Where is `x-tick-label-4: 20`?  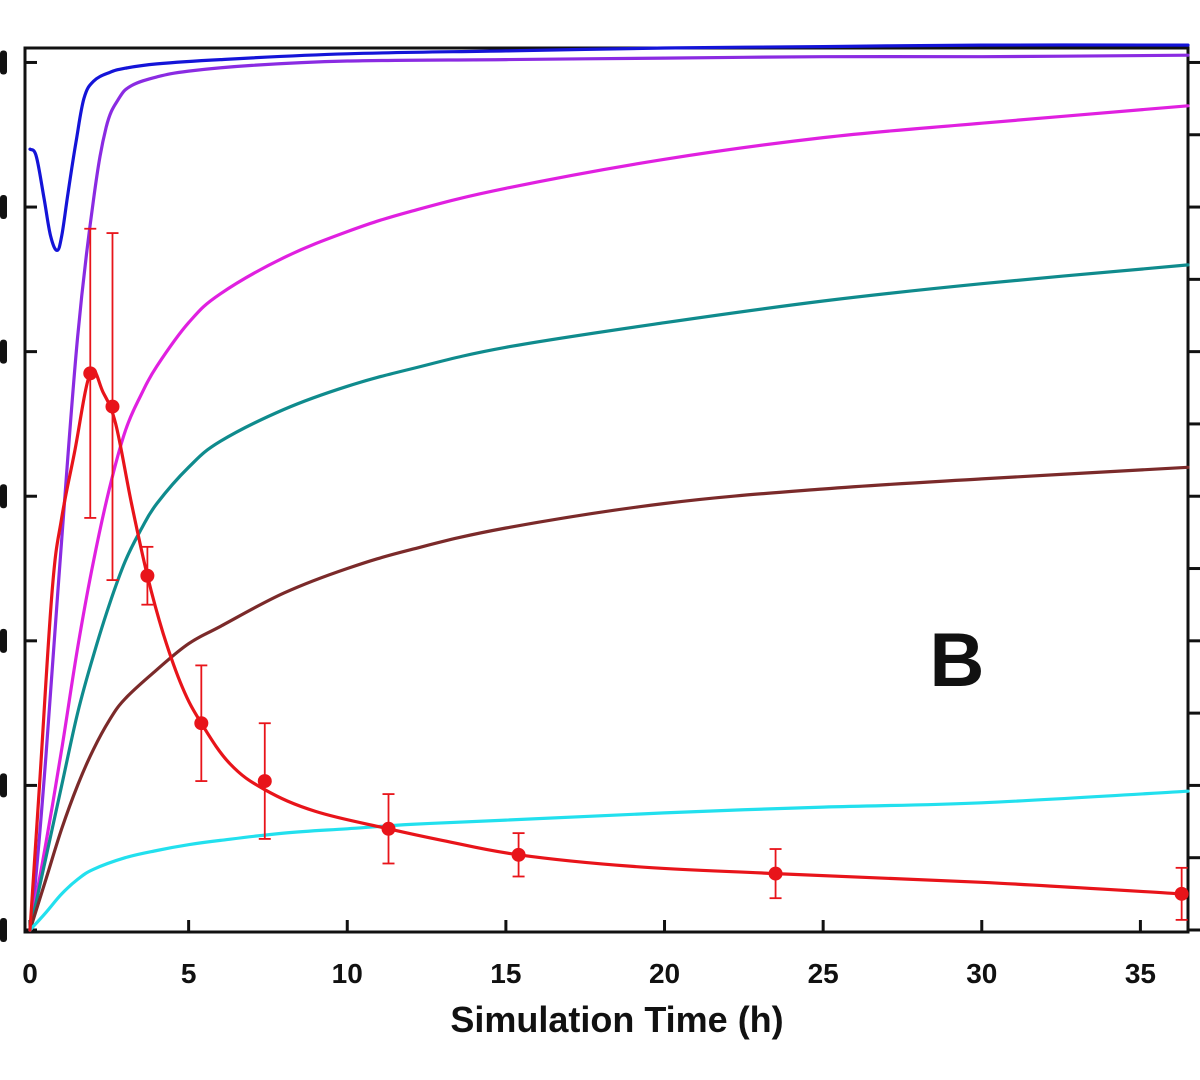 x-tick-label-4: 20 is located at coordinates (664, 973).